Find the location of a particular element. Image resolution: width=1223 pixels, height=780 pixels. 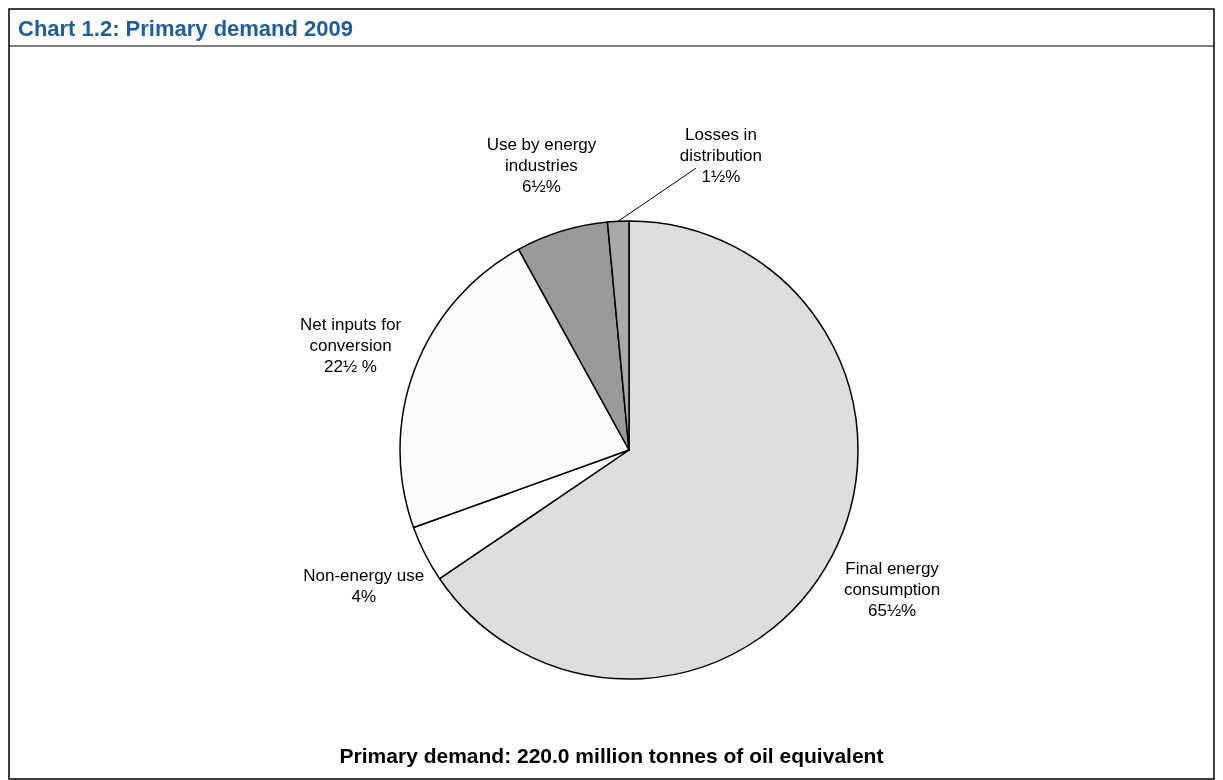

text: Primary demand: 220.0 million tonnes of oil equivalent is located at coordinates (611, 755).